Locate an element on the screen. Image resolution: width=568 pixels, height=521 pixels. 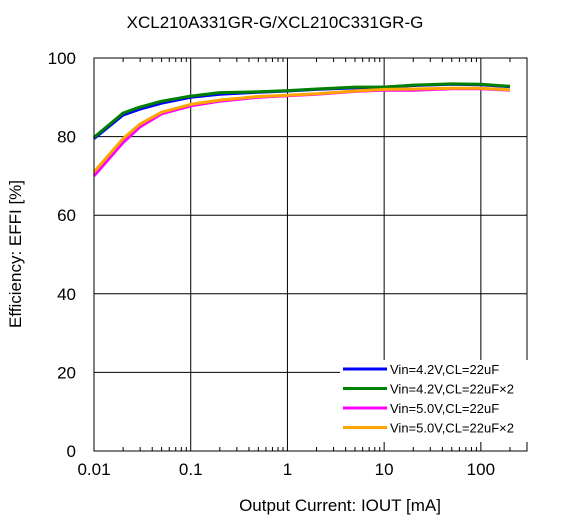
x-tick-label: 0.01 is located at coordinates (93, 469).